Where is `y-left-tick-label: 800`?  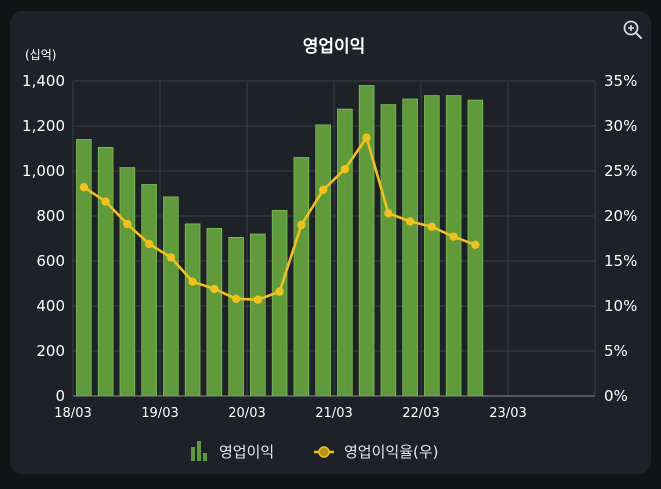 y-left-tick-label: 800 is located at coordinates (50, 216).